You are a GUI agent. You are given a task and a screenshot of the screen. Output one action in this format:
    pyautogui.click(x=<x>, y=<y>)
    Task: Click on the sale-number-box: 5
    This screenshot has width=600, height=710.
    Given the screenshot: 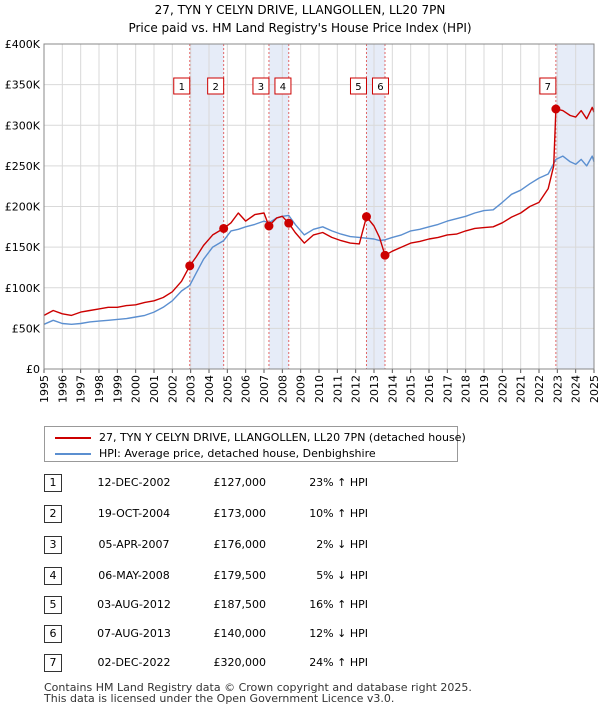 What is the action you would take?
    pyautogui.click(x=358, y=86)
    